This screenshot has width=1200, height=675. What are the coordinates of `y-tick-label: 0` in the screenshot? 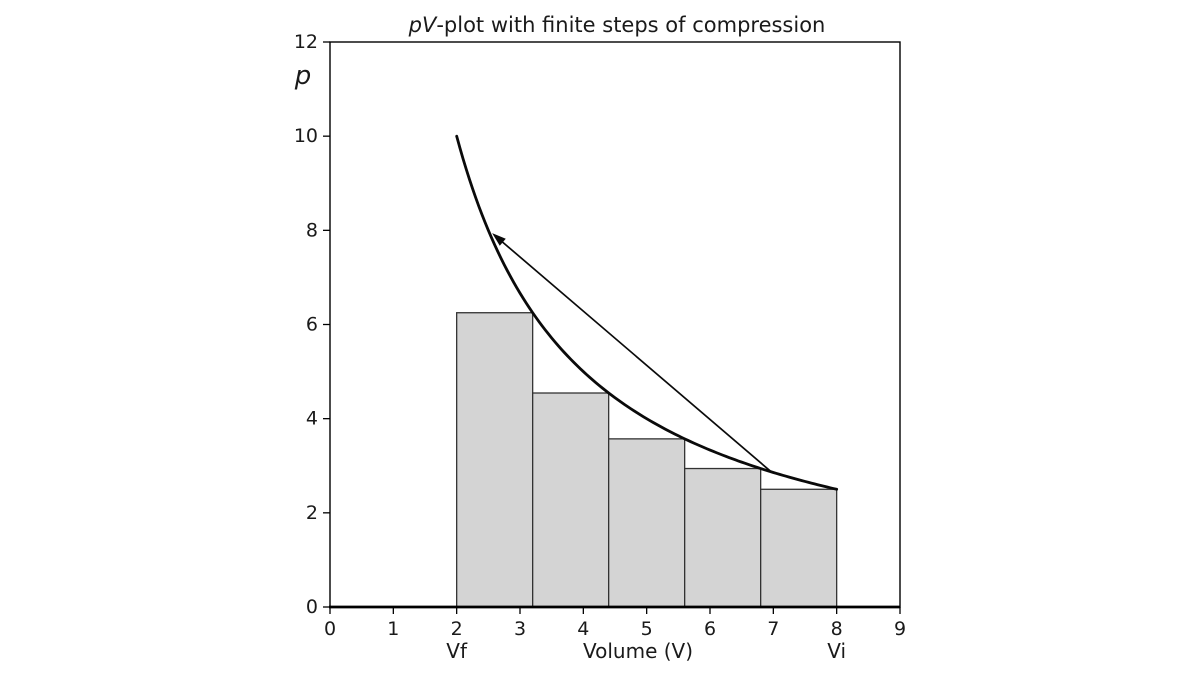 It's located at (312, 607).